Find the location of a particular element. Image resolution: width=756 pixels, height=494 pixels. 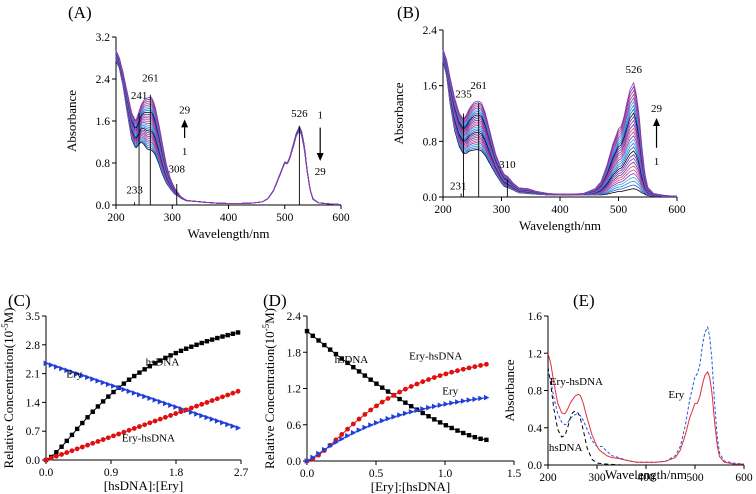

peak-label: 310 is located at coordinates (507, 165).